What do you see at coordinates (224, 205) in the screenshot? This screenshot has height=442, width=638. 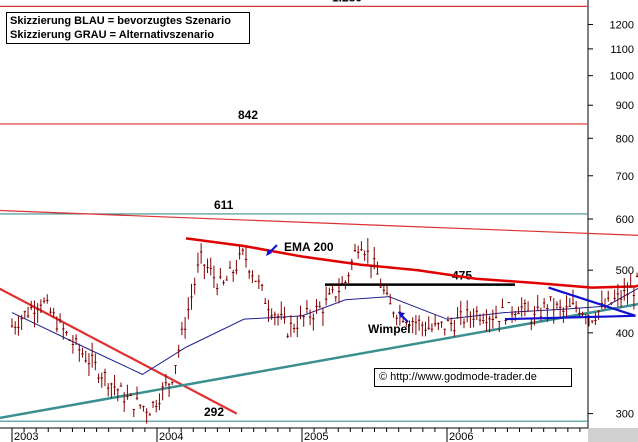 I see `level-label-611: 611` at bounding box center [224, 205].